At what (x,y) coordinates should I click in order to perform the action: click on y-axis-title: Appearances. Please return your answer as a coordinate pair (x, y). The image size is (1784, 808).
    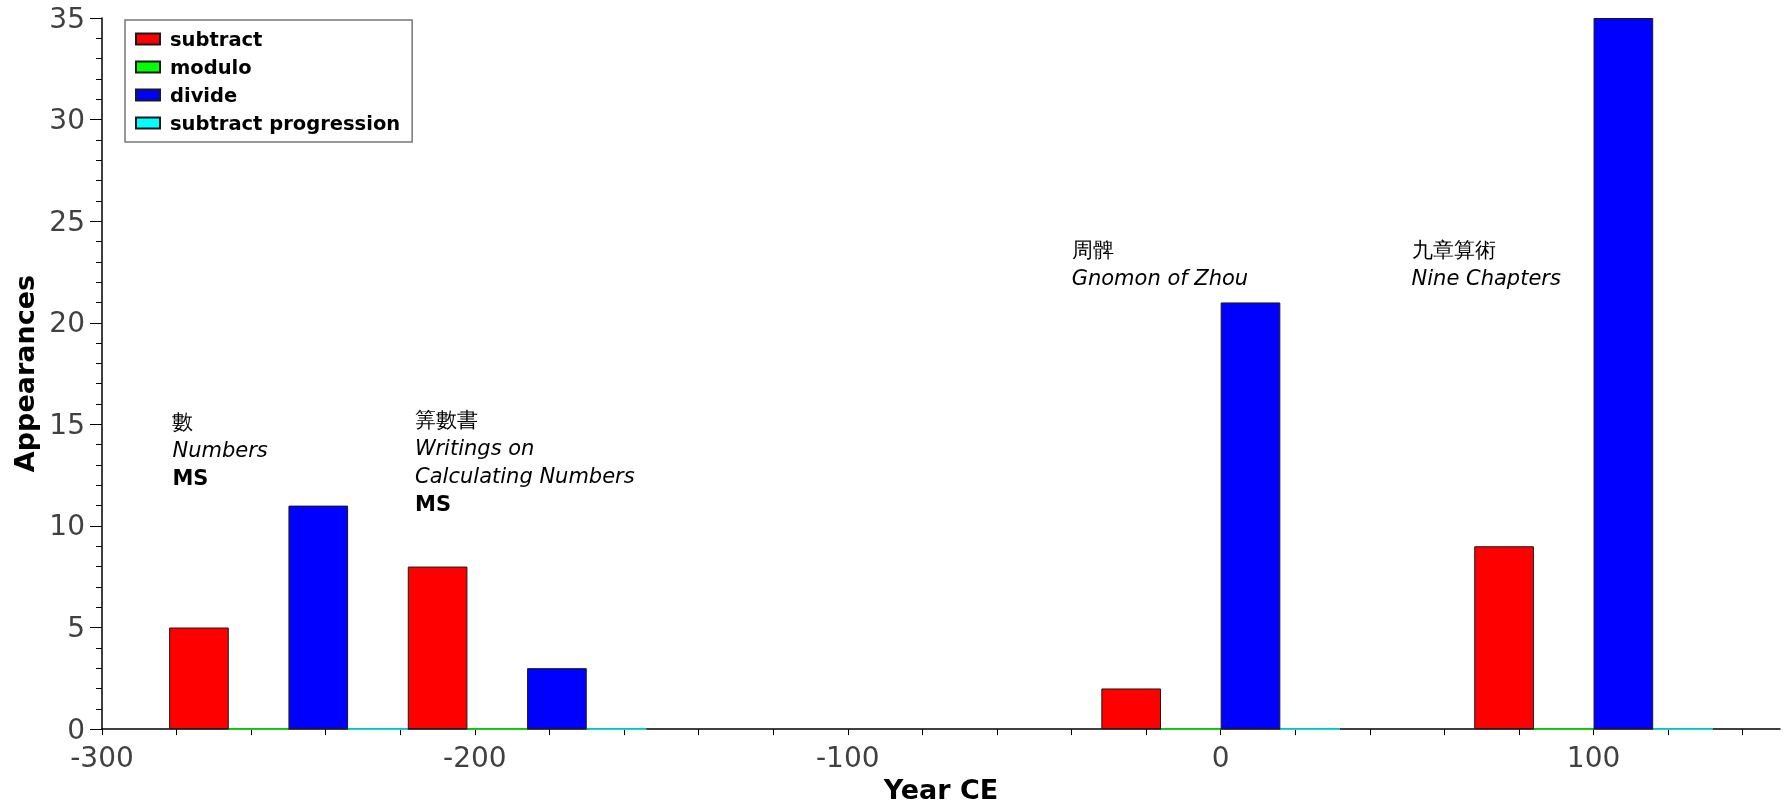
    Looking at the image, I should click on (24, 373).